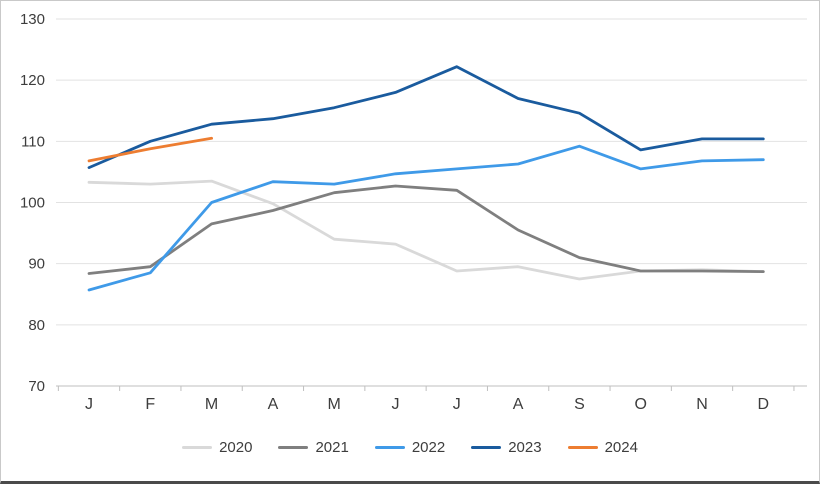  Describe the element at coordinates (36, 386) in the screenshot. I see `y-tick-label: 70` at that location.